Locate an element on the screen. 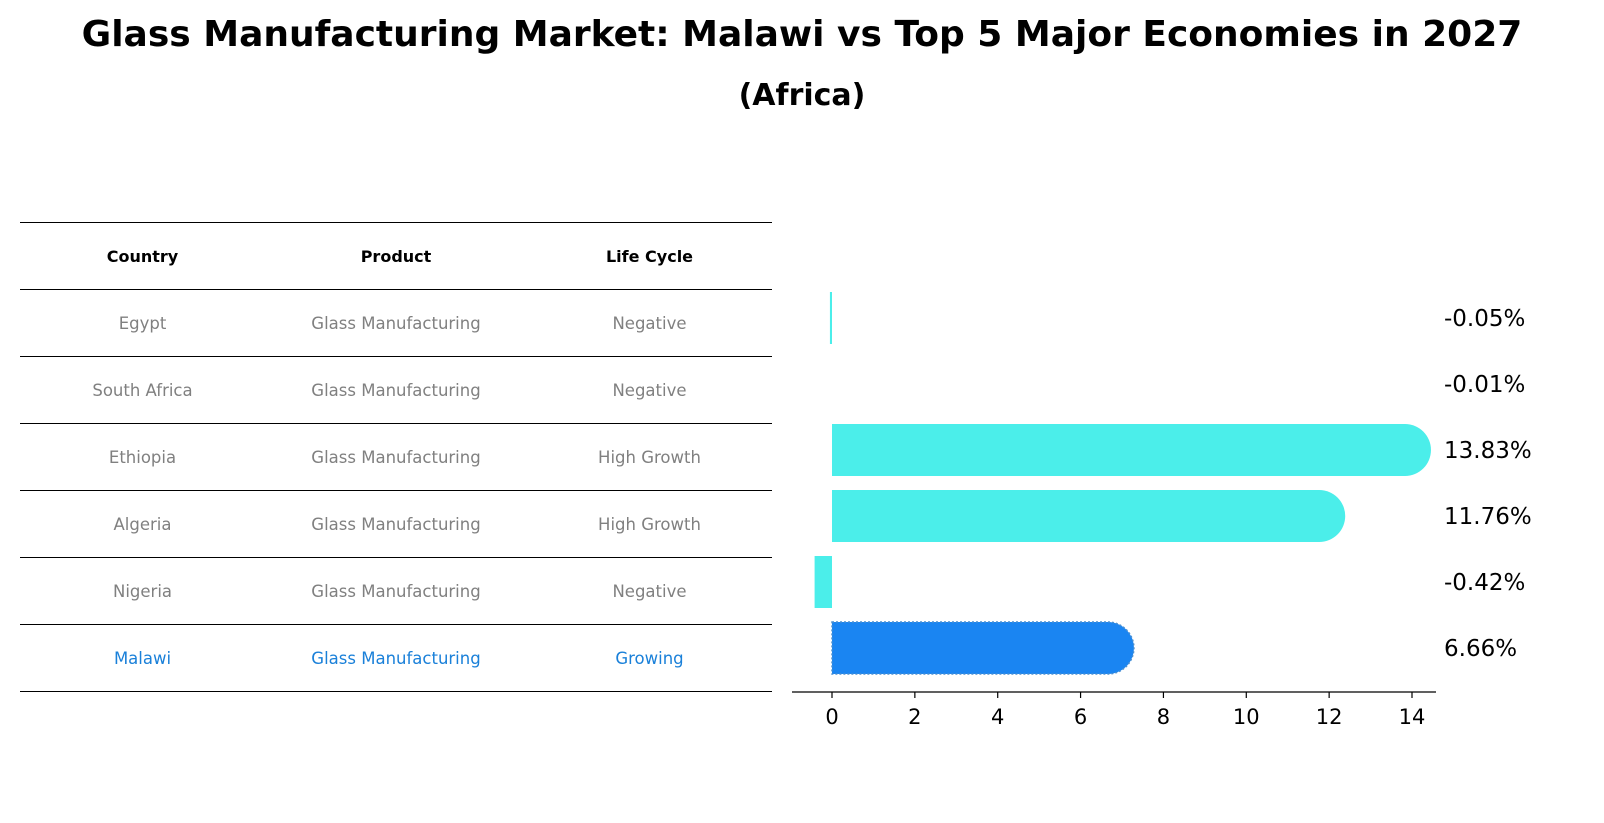 This screenshot has width=1604, height=823. x-tick-label: 6 is located at coordinates (1080, 717).